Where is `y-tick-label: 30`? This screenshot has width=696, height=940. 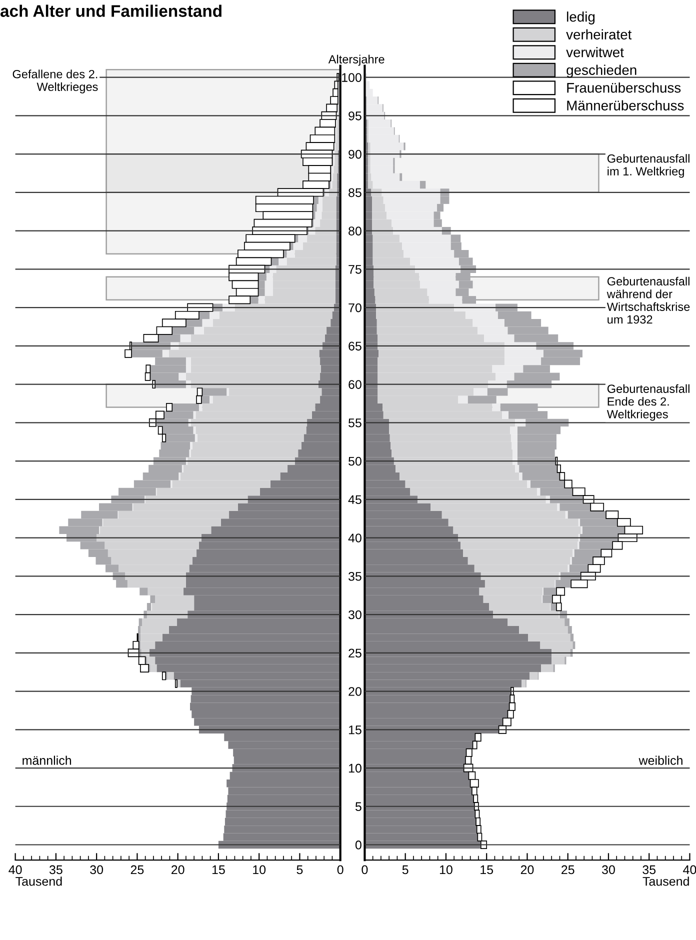 y-tick-label: 30 is located at coordinates (355, 615).